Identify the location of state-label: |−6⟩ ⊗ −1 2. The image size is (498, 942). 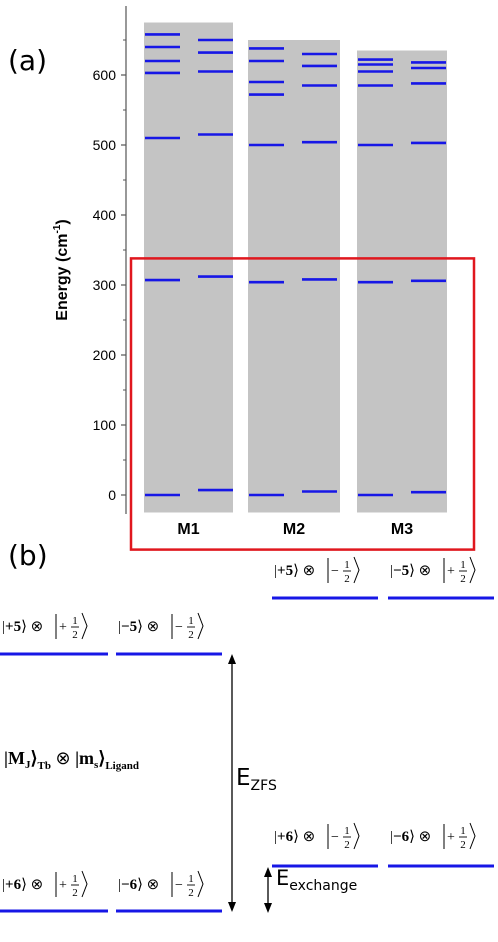
(161, 884).